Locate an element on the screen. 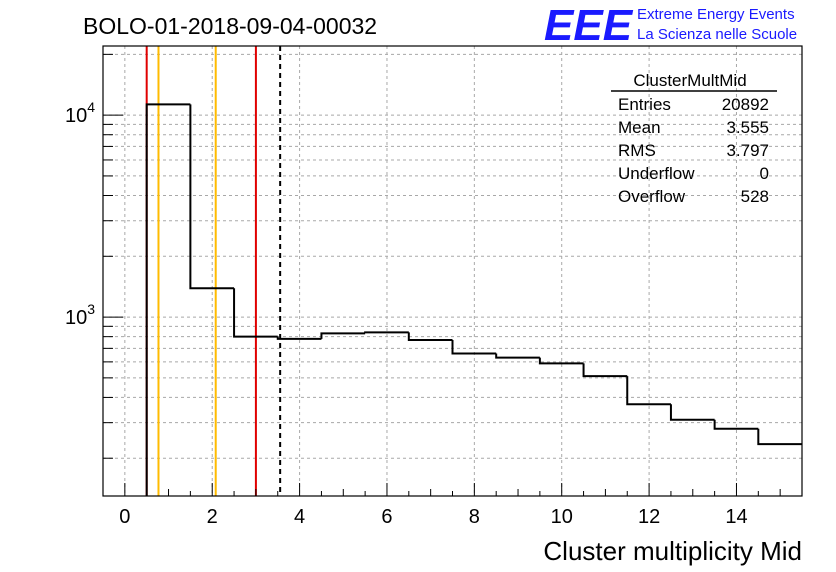 The image size is (836, 572). x-tick-label: 14 is located at coordinates (736, 517).